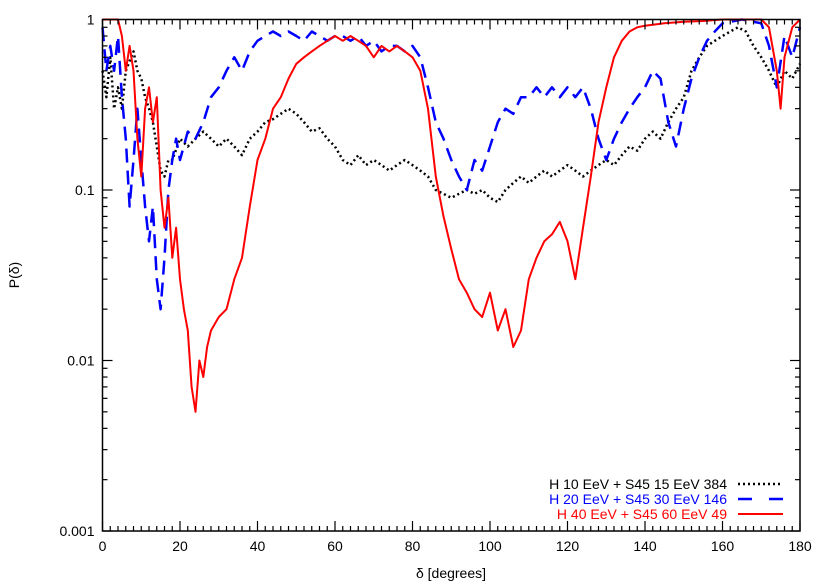 The height and width of the screenshot is (586, 830). I want to click on legend-entry: H 20 EeV + S45 30 EeV 146, so click(638, 499).